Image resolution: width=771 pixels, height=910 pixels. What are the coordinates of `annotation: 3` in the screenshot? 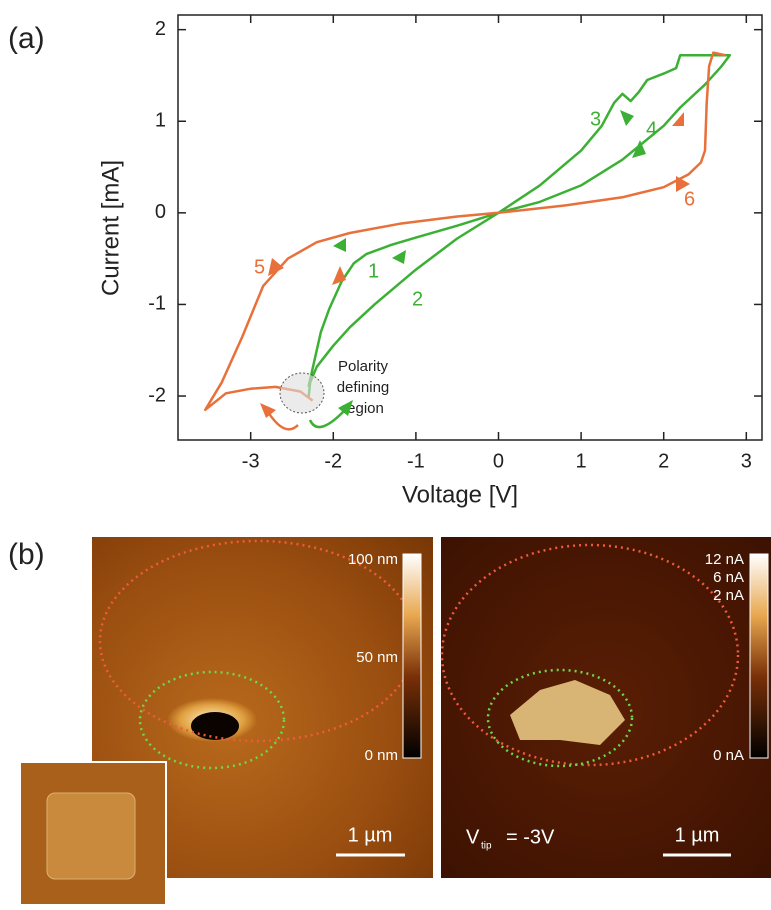 It's located at (595, 119).